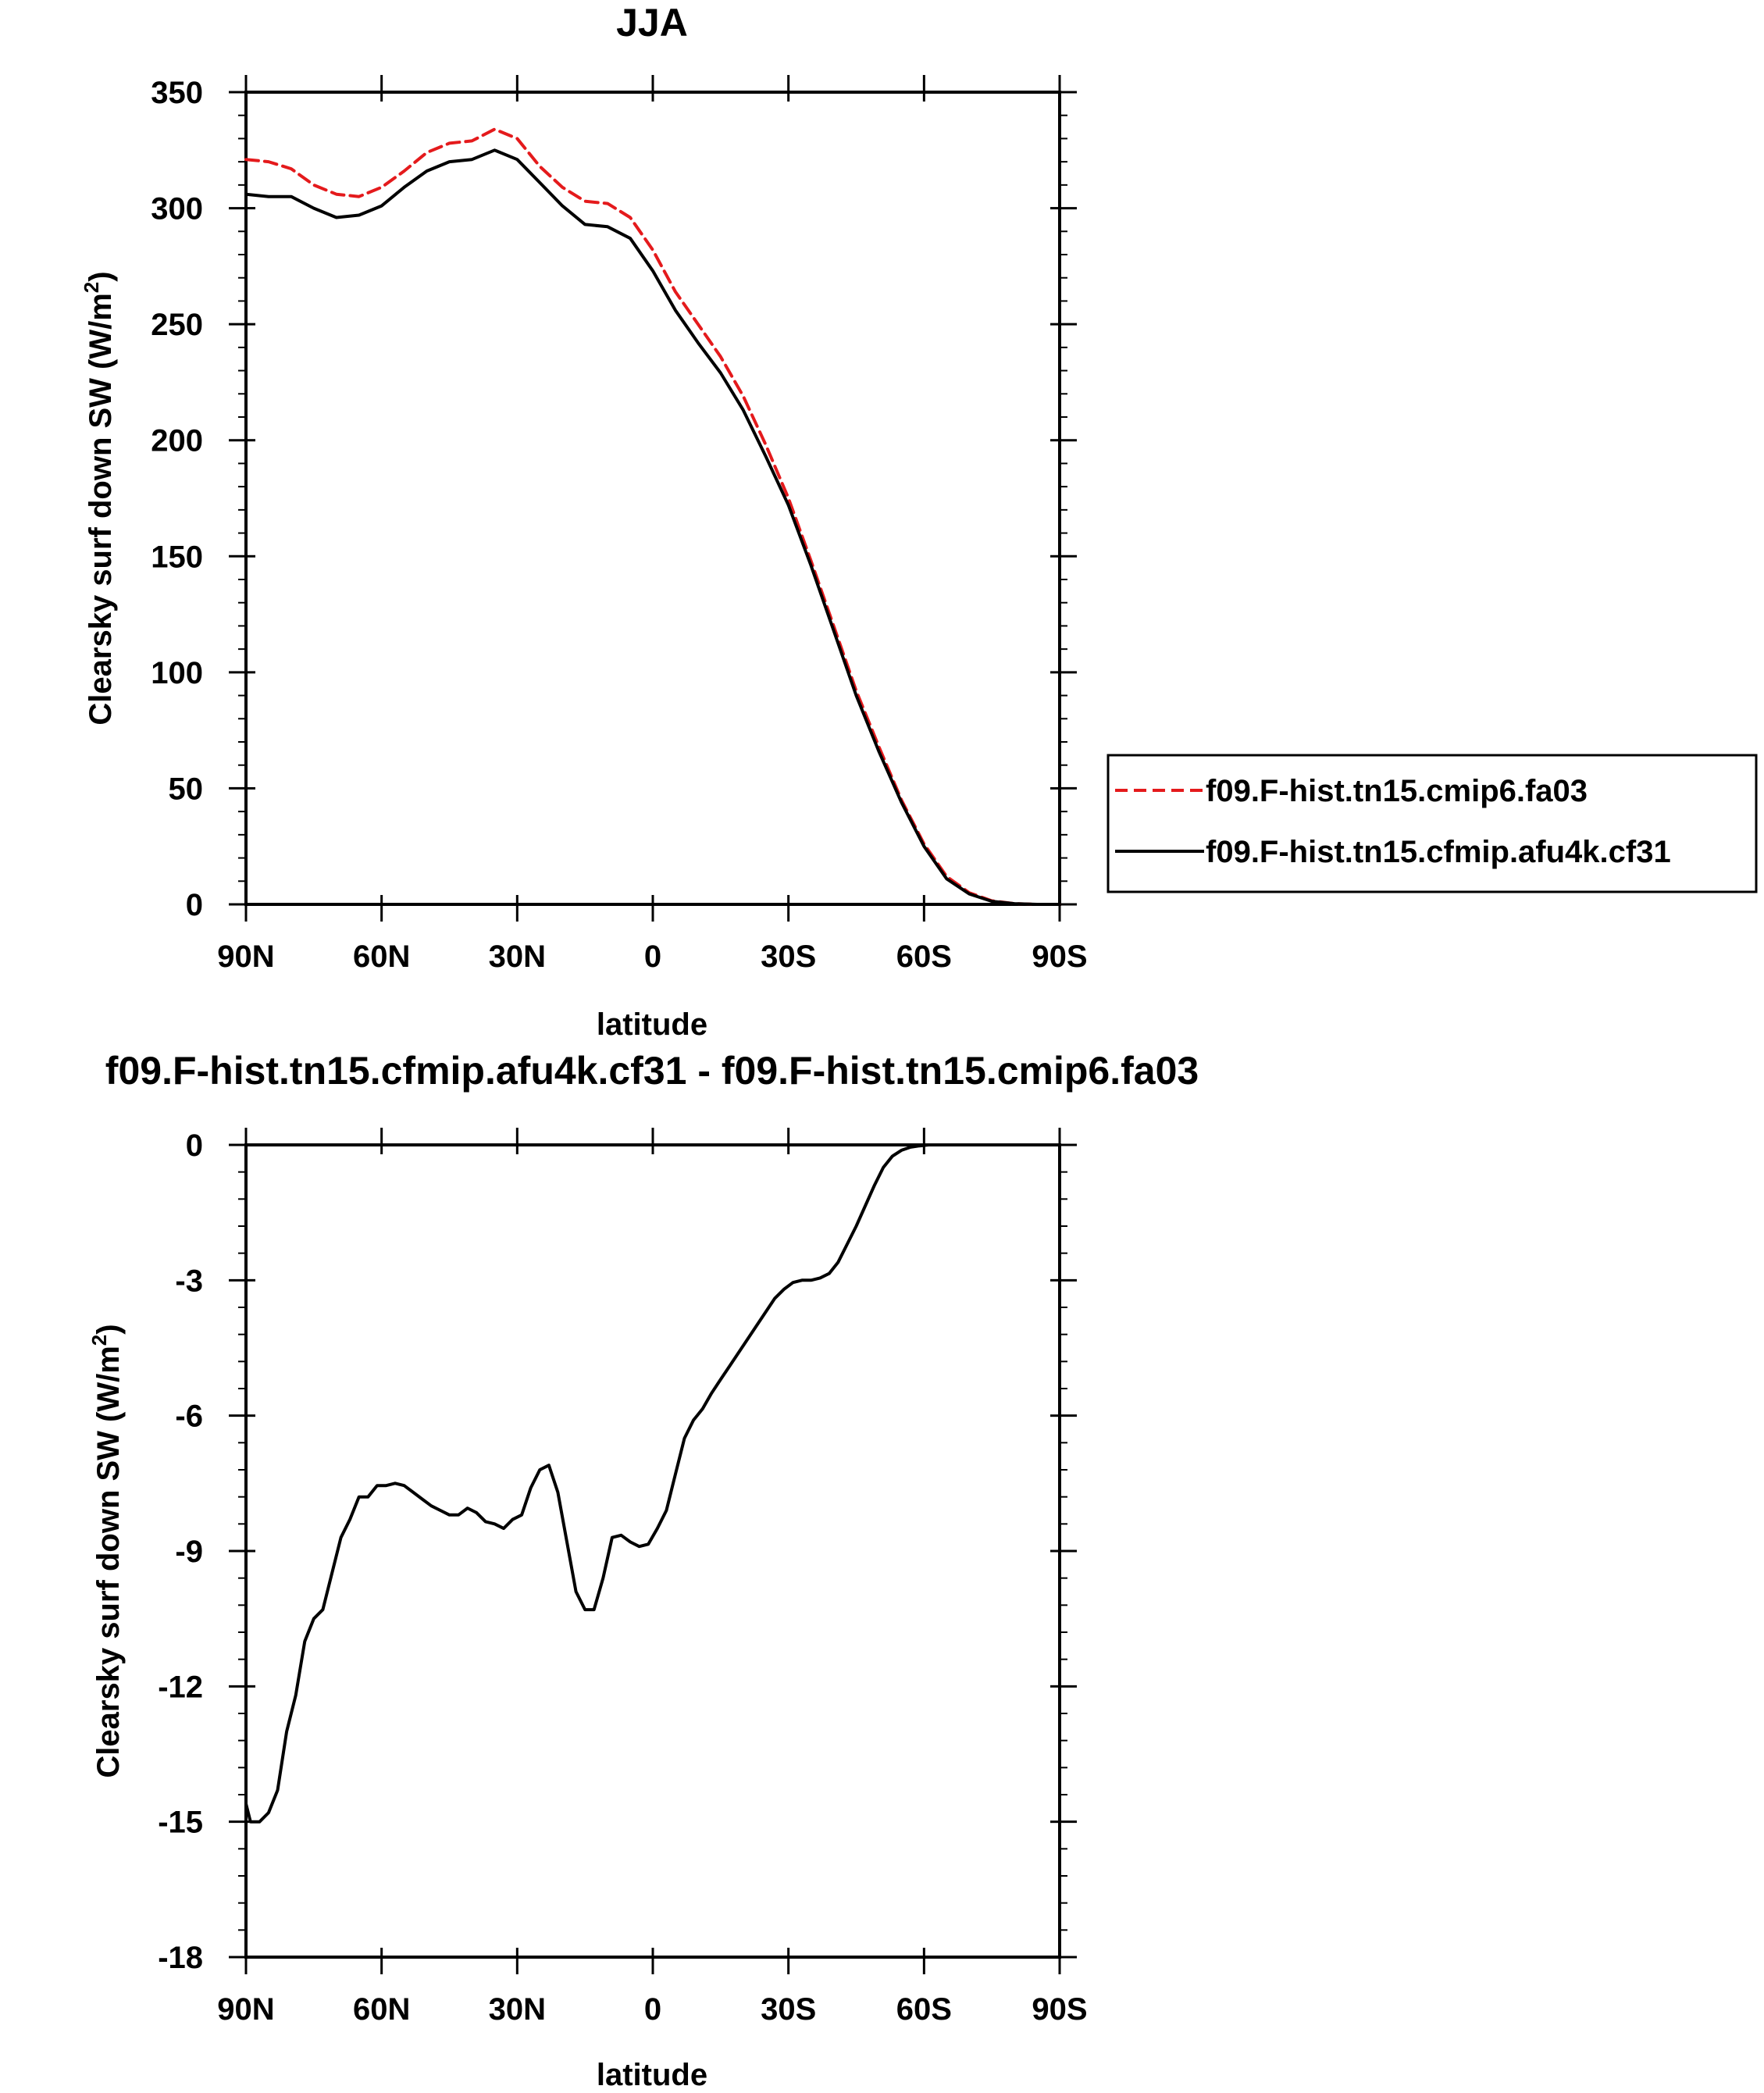  I want to click on top-y-tick-label: 100, so click(177, 673).